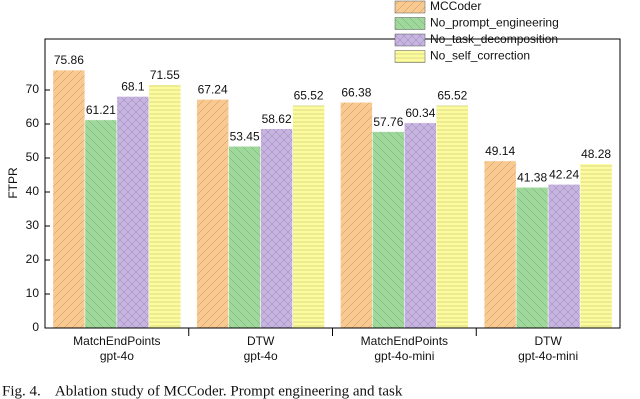  Describe the element at coordinates (33, 293) in the screenshot. I see `y-tick-label: 10` at that location.